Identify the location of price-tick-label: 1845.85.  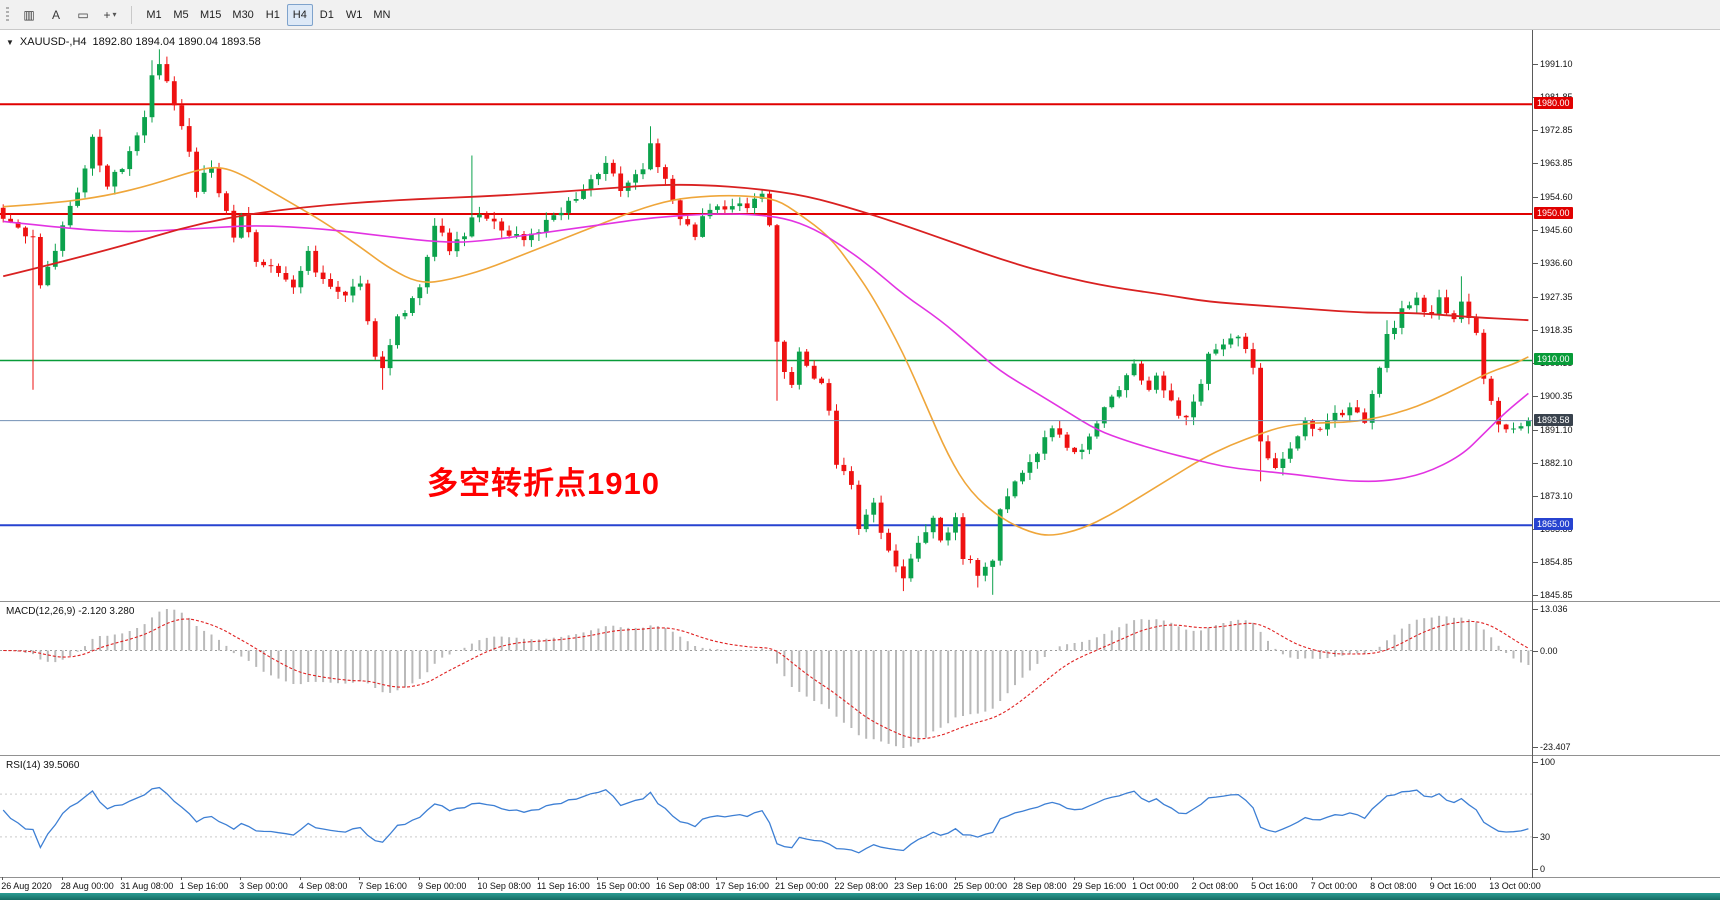
(1553, 595).